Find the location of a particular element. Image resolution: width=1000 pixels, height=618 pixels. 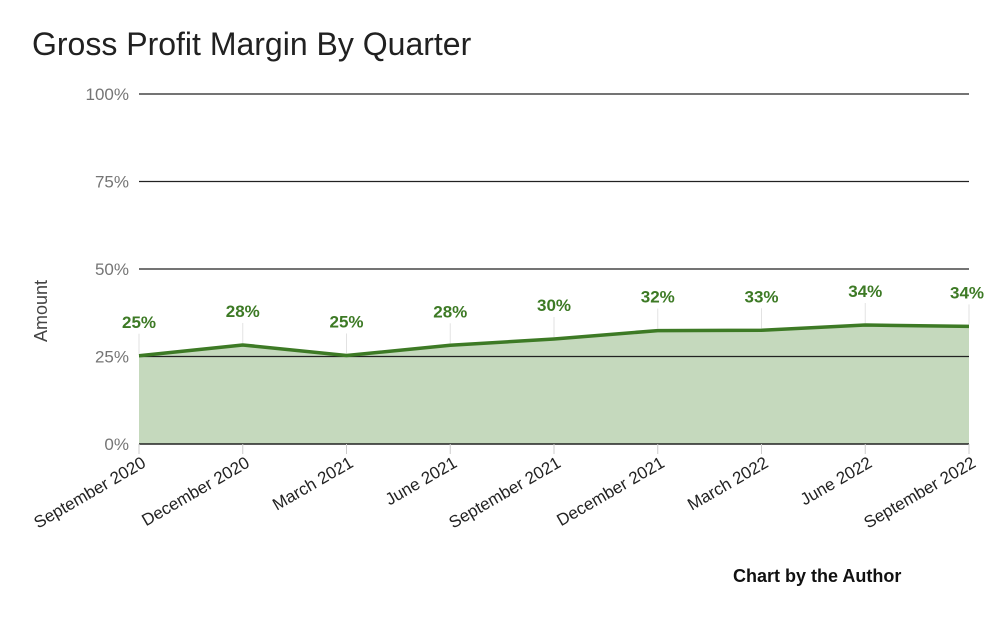

y-tick-label: 25% is located at coordinates (112, 357).